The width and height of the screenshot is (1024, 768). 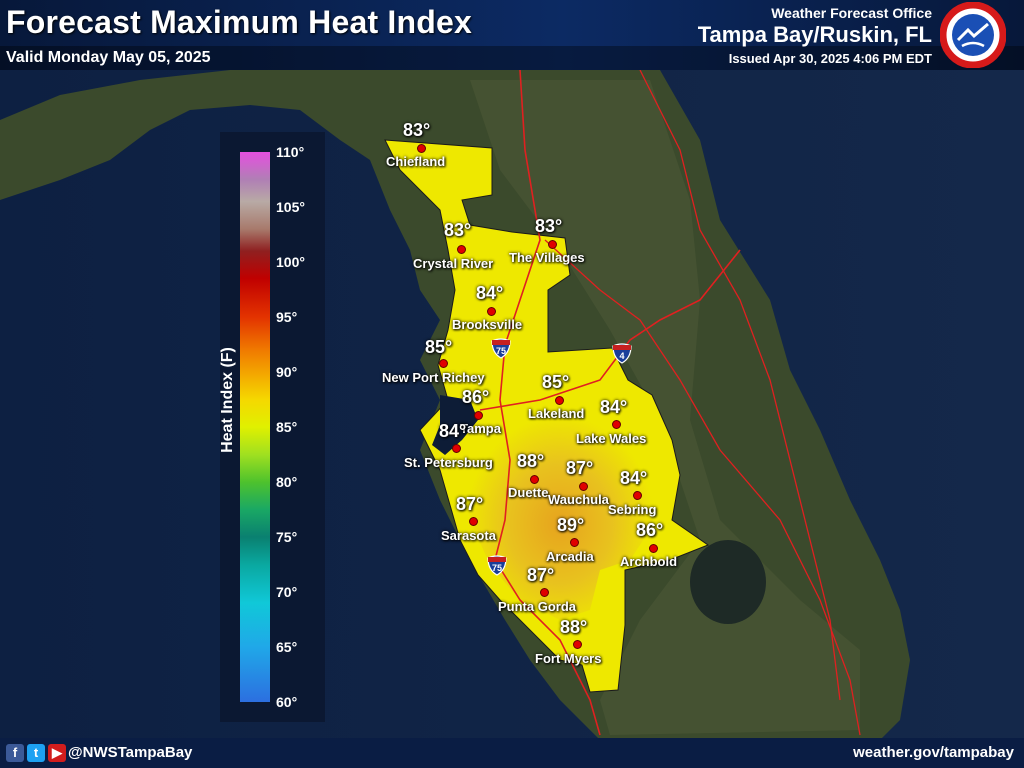 I want to click on legend-title: Heat Index (F), so click(x=227, y=400).